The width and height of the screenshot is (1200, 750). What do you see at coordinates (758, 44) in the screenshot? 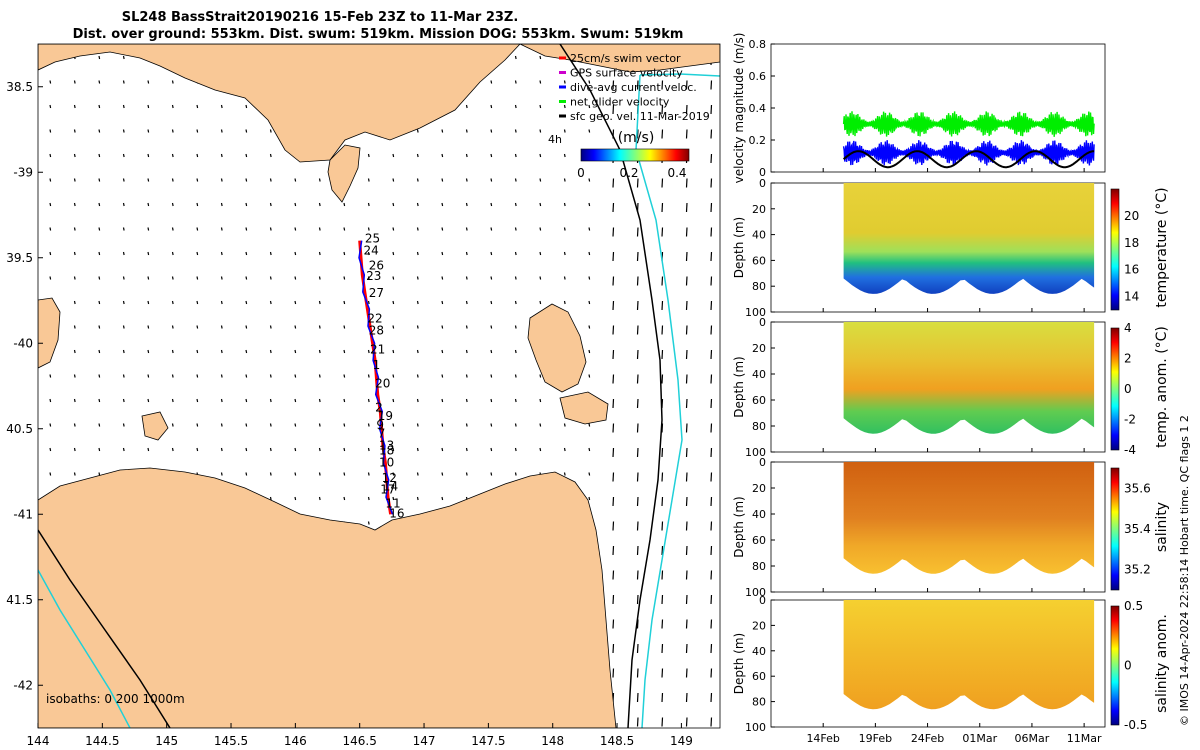
I see `velocity-y-tick-label: 0.8` at bounding box center [758, 44].